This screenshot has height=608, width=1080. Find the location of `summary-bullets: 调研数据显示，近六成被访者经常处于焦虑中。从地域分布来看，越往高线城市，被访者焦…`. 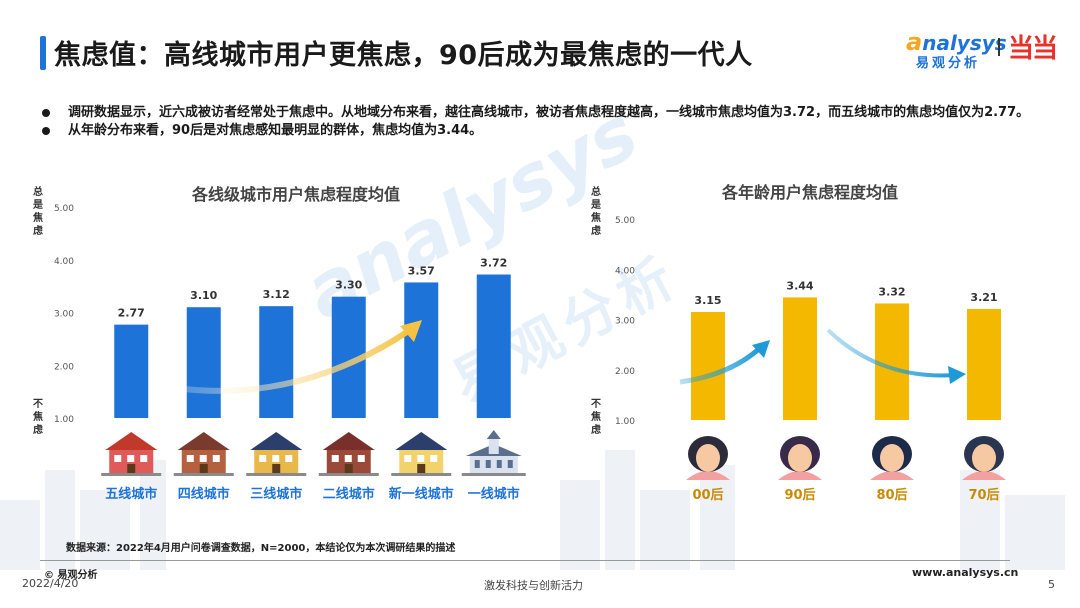

summary-bullets: 调研数据显示，近六成被访者经常处于焦虑中。从地域分布来看，越往高线城市，被访者焦… is located at coordinates (545, 122).